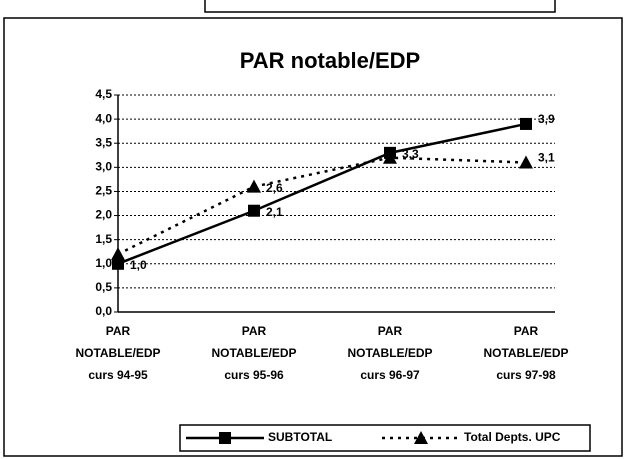  What do you see at coordinates (103, 118) in the screenshot?
I see `y-tick-label: 4,0` at bounding box center [103, 118].